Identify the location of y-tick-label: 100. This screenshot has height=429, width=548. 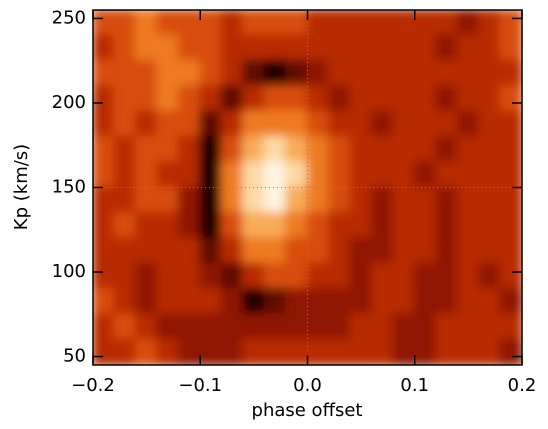
(69, 271).